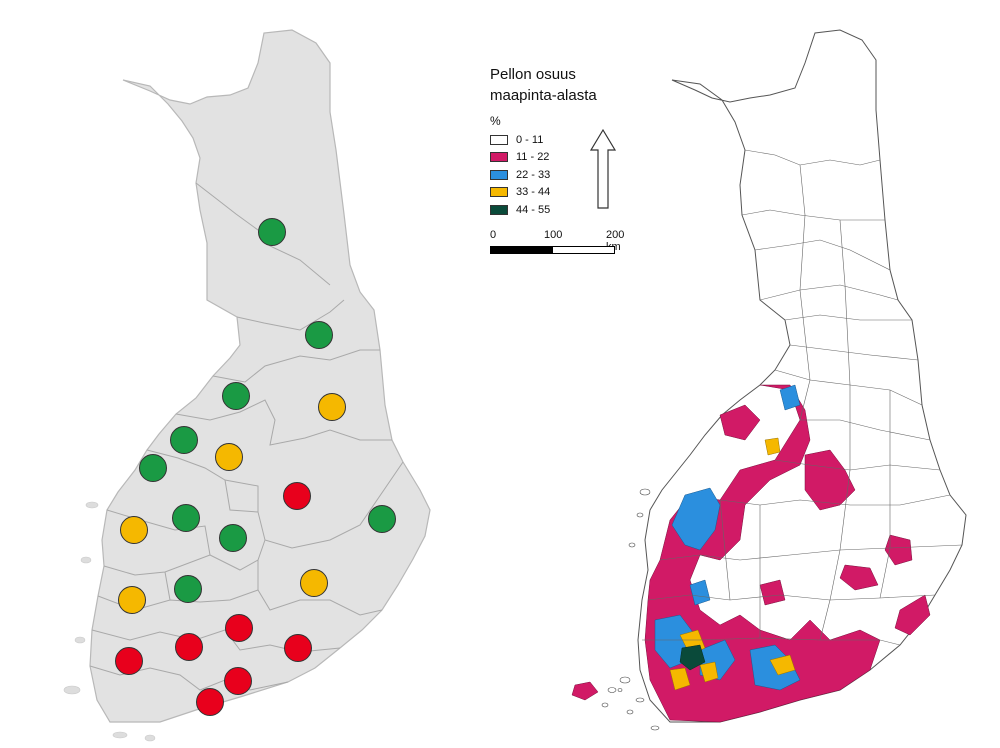 The width and height of the screenshot is (1000, 748). Describe the element at coordinates (692, 657) in the screenshot. I see `class-44-55-zones` at that location.